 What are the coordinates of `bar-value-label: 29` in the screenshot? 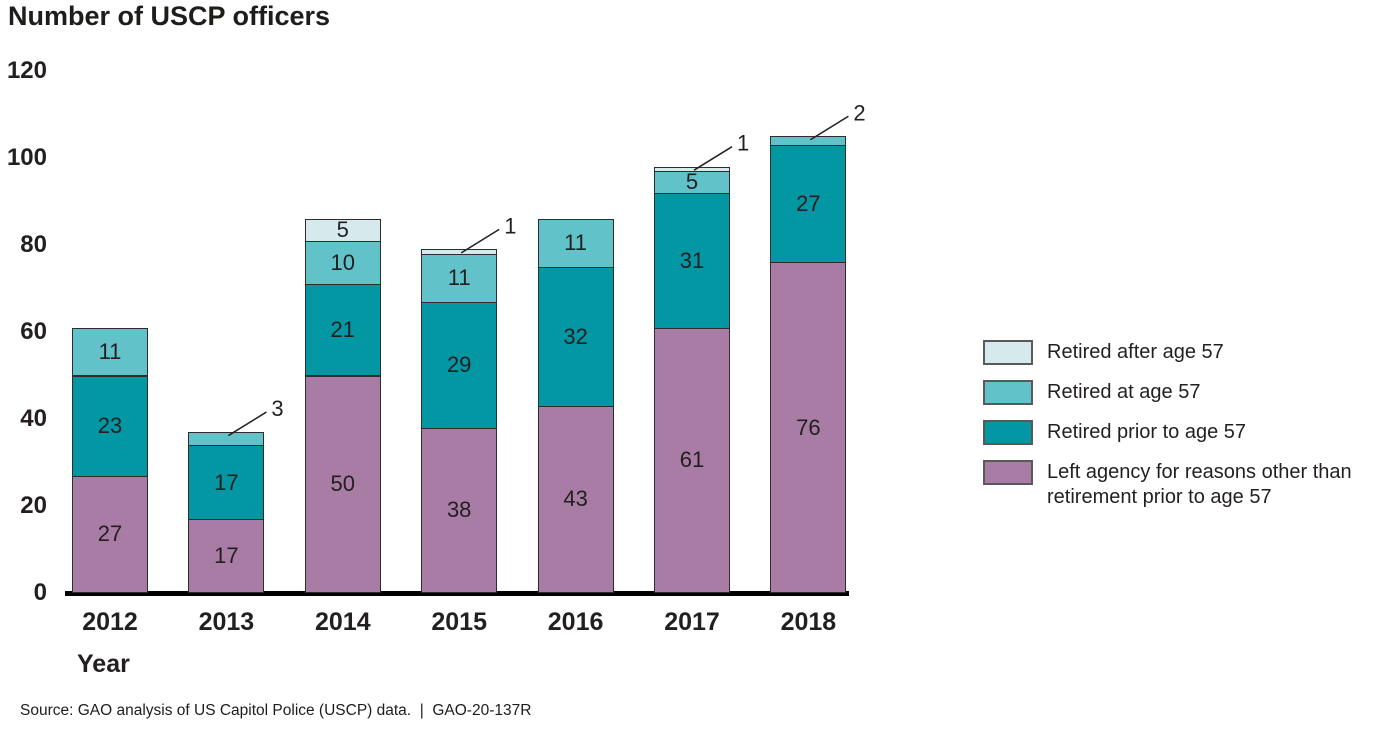 It's located at (459, 365).